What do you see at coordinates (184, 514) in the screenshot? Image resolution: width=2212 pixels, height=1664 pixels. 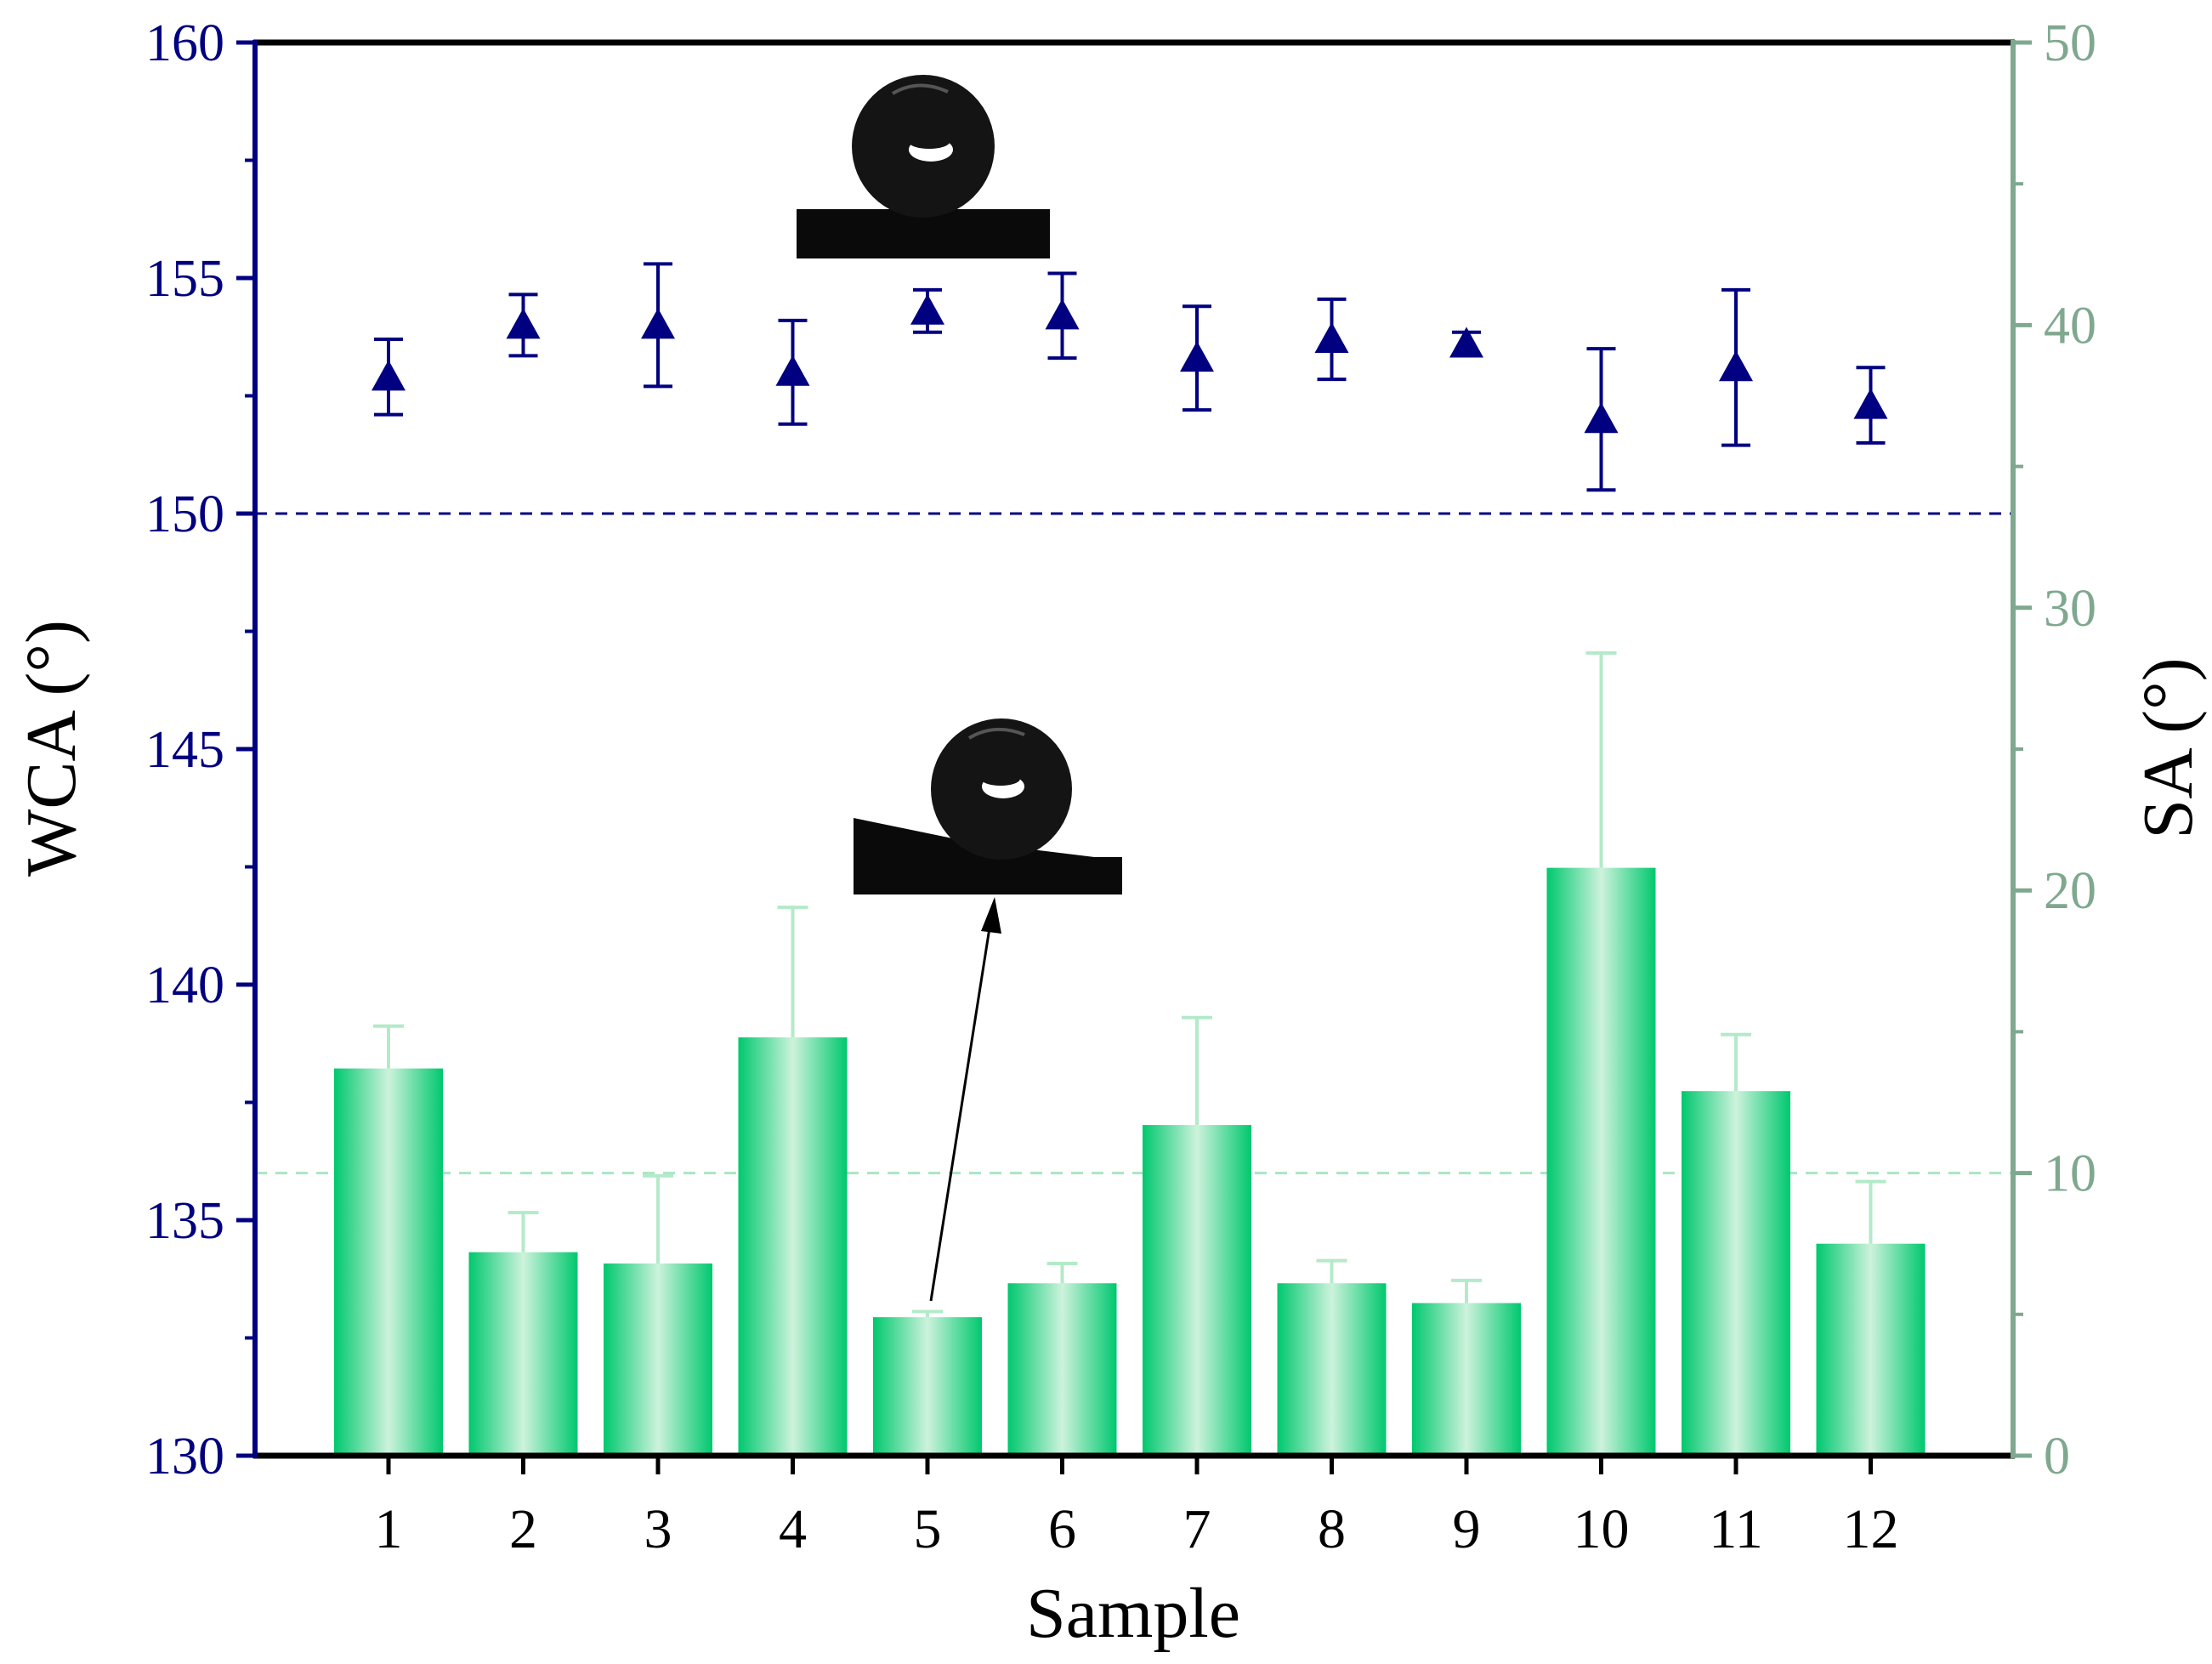 I see `left-tick-label: 150` at bounding box center [184, 514].